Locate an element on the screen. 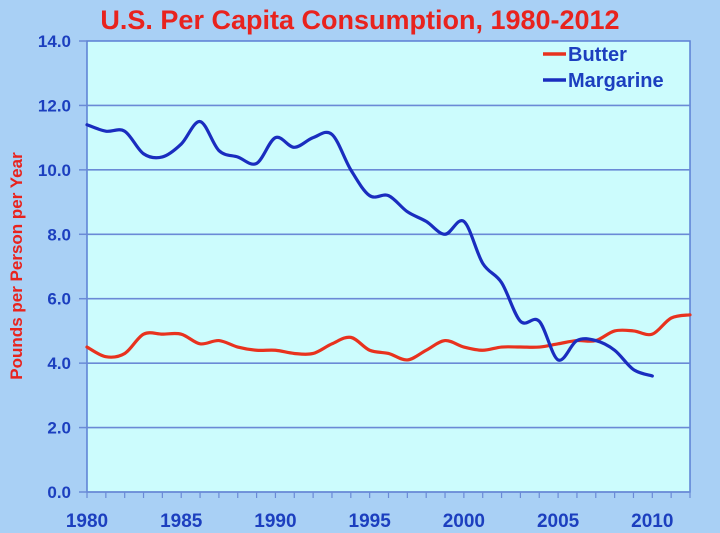 This screenshot has width=720, height=533. x-tick-label: 1990 is located at coordinates (275, 521).